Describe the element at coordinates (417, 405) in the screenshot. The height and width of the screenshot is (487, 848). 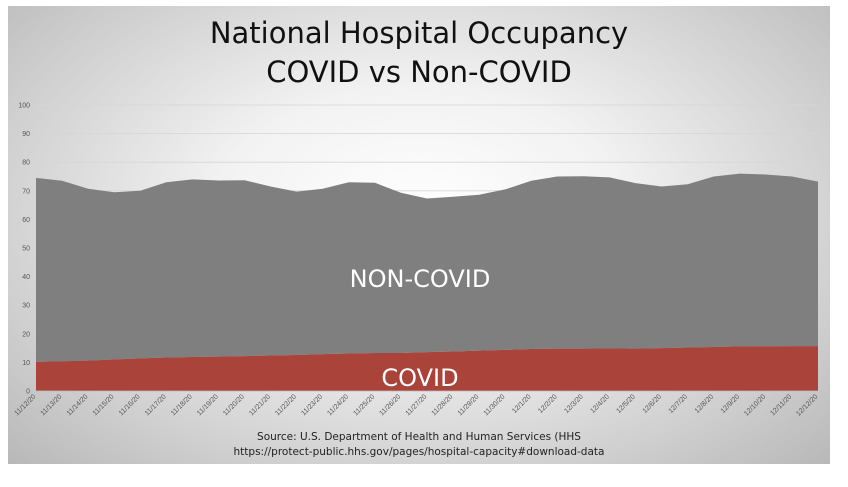
I see `x-tick-label: 11/27/20` at that location.